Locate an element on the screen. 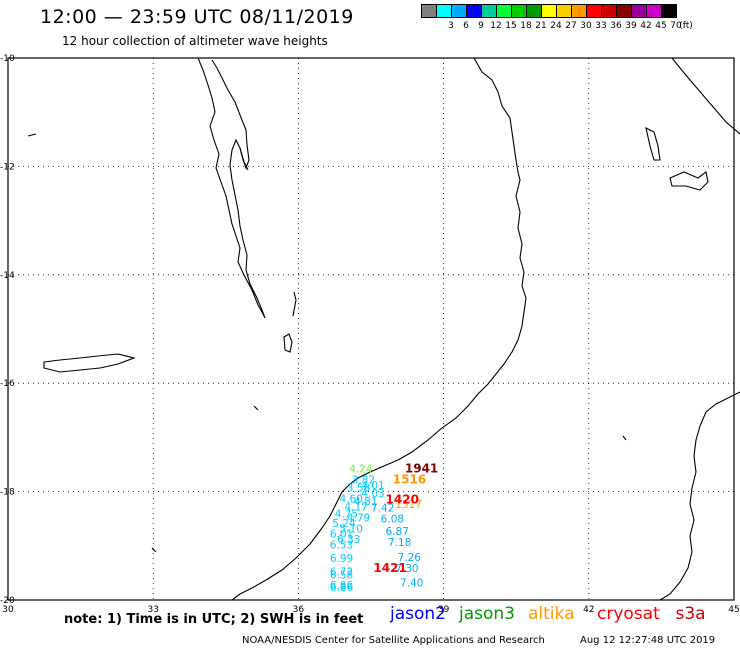 The width and height of the screenshot is (740, 650). wave-height-value: 4.79 is located at coordinates (358, 518).